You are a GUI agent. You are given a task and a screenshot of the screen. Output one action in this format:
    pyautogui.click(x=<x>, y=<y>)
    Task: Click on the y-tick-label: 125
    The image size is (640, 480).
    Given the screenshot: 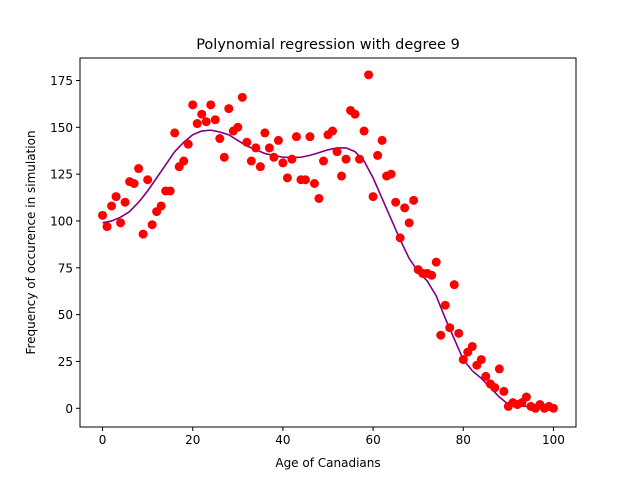 What is the action you would take?
    pyautogui.click(x=61, y=175)
    